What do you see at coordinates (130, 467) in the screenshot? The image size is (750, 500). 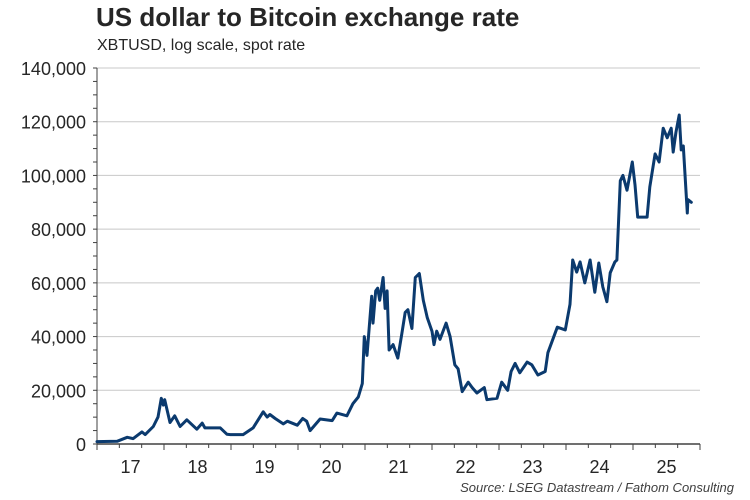 I see `x-tick-label: 17` at bounding box center [130, 467].